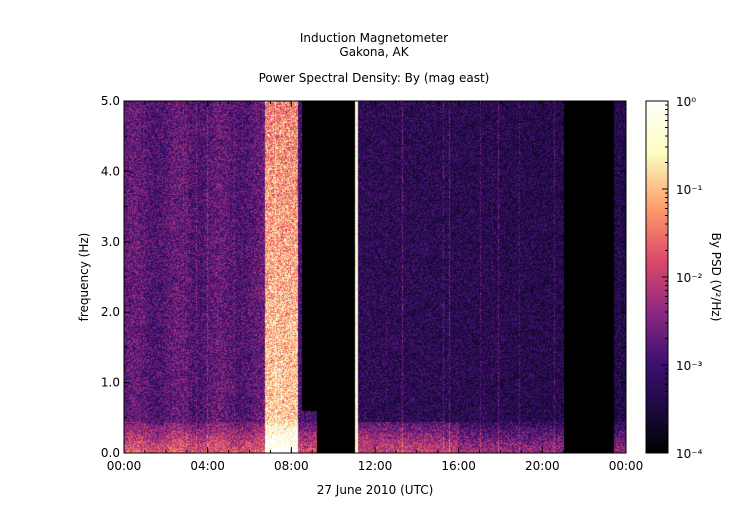 This screenshot has height=530, width=749. What do you see at coordinates (689, 278) in the screenshot?
I see `colorbar-tick-label: 10⁻²` at bounding box center [689, 278].